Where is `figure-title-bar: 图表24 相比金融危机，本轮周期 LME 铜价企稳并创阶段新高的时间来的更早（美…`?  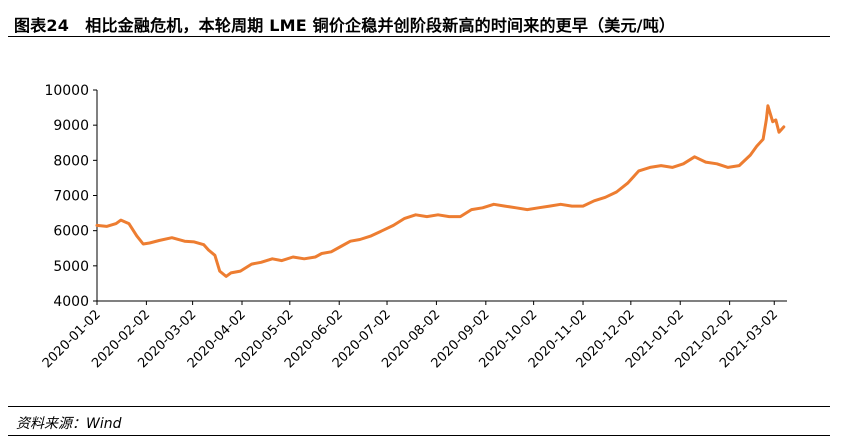
figure-title-bar: 图表24 相比金融危机，本轮周期 LME 铜价企稳并创阶段新高的时间来的更早（美… is located at coordinates (419, 20).